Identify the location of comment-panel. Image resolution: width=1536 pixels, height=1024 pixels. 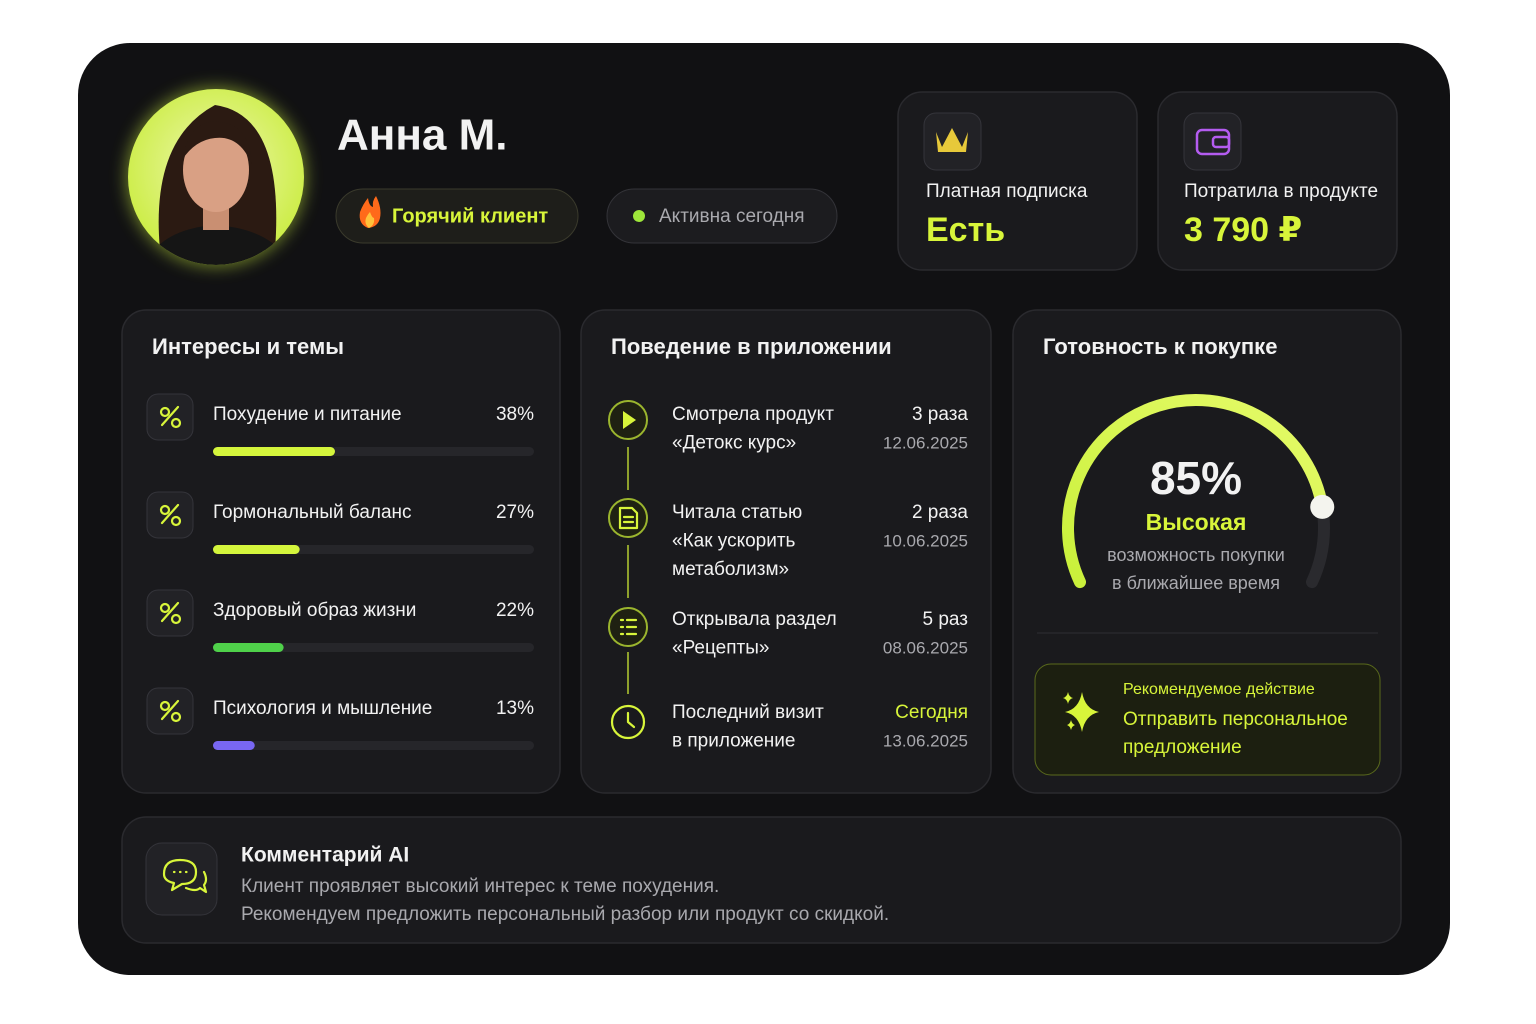
(761, 880).